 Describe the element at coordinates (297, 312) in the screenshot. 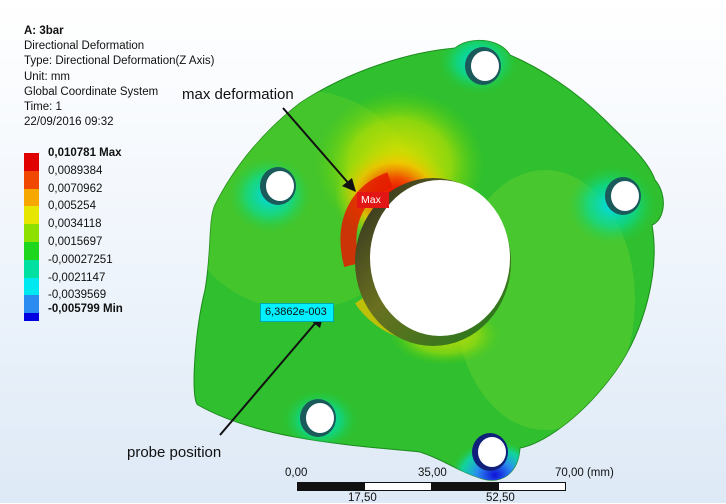

I see `probe-value-tag: 6,3862e-003` at that location.